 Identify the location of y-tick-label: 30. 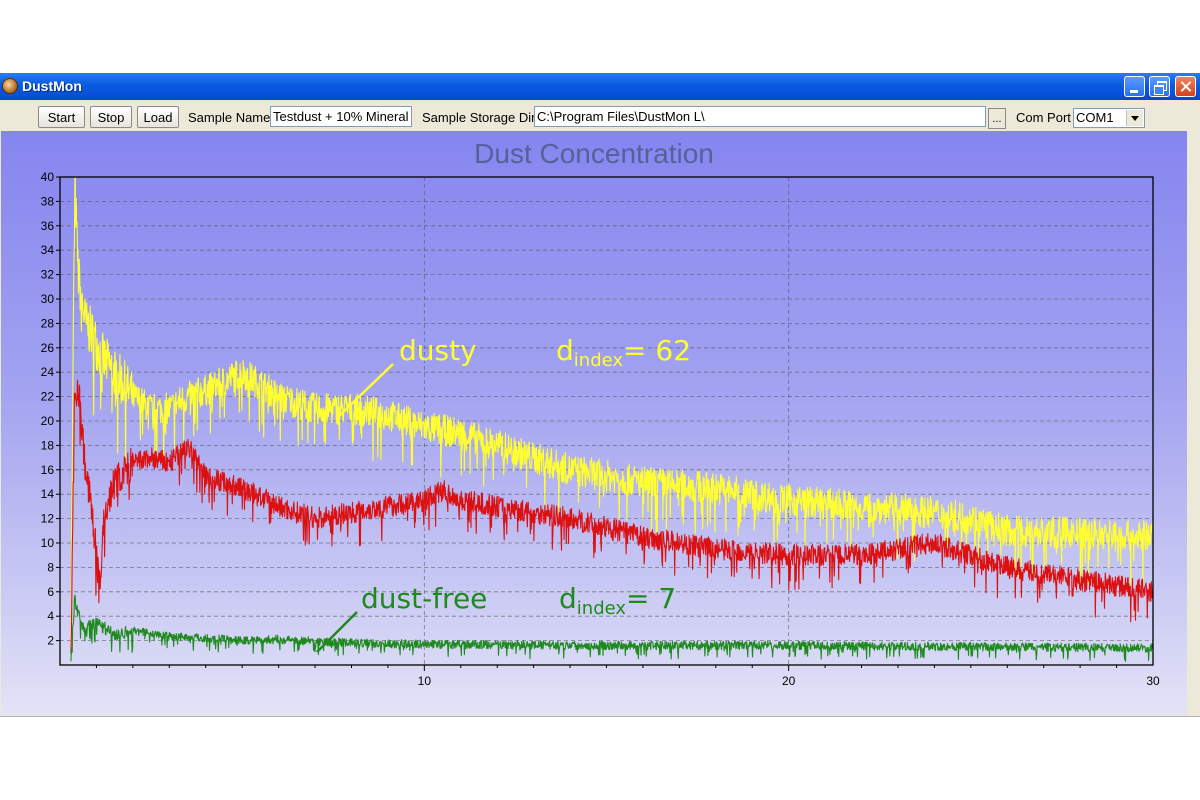
(48, 299).